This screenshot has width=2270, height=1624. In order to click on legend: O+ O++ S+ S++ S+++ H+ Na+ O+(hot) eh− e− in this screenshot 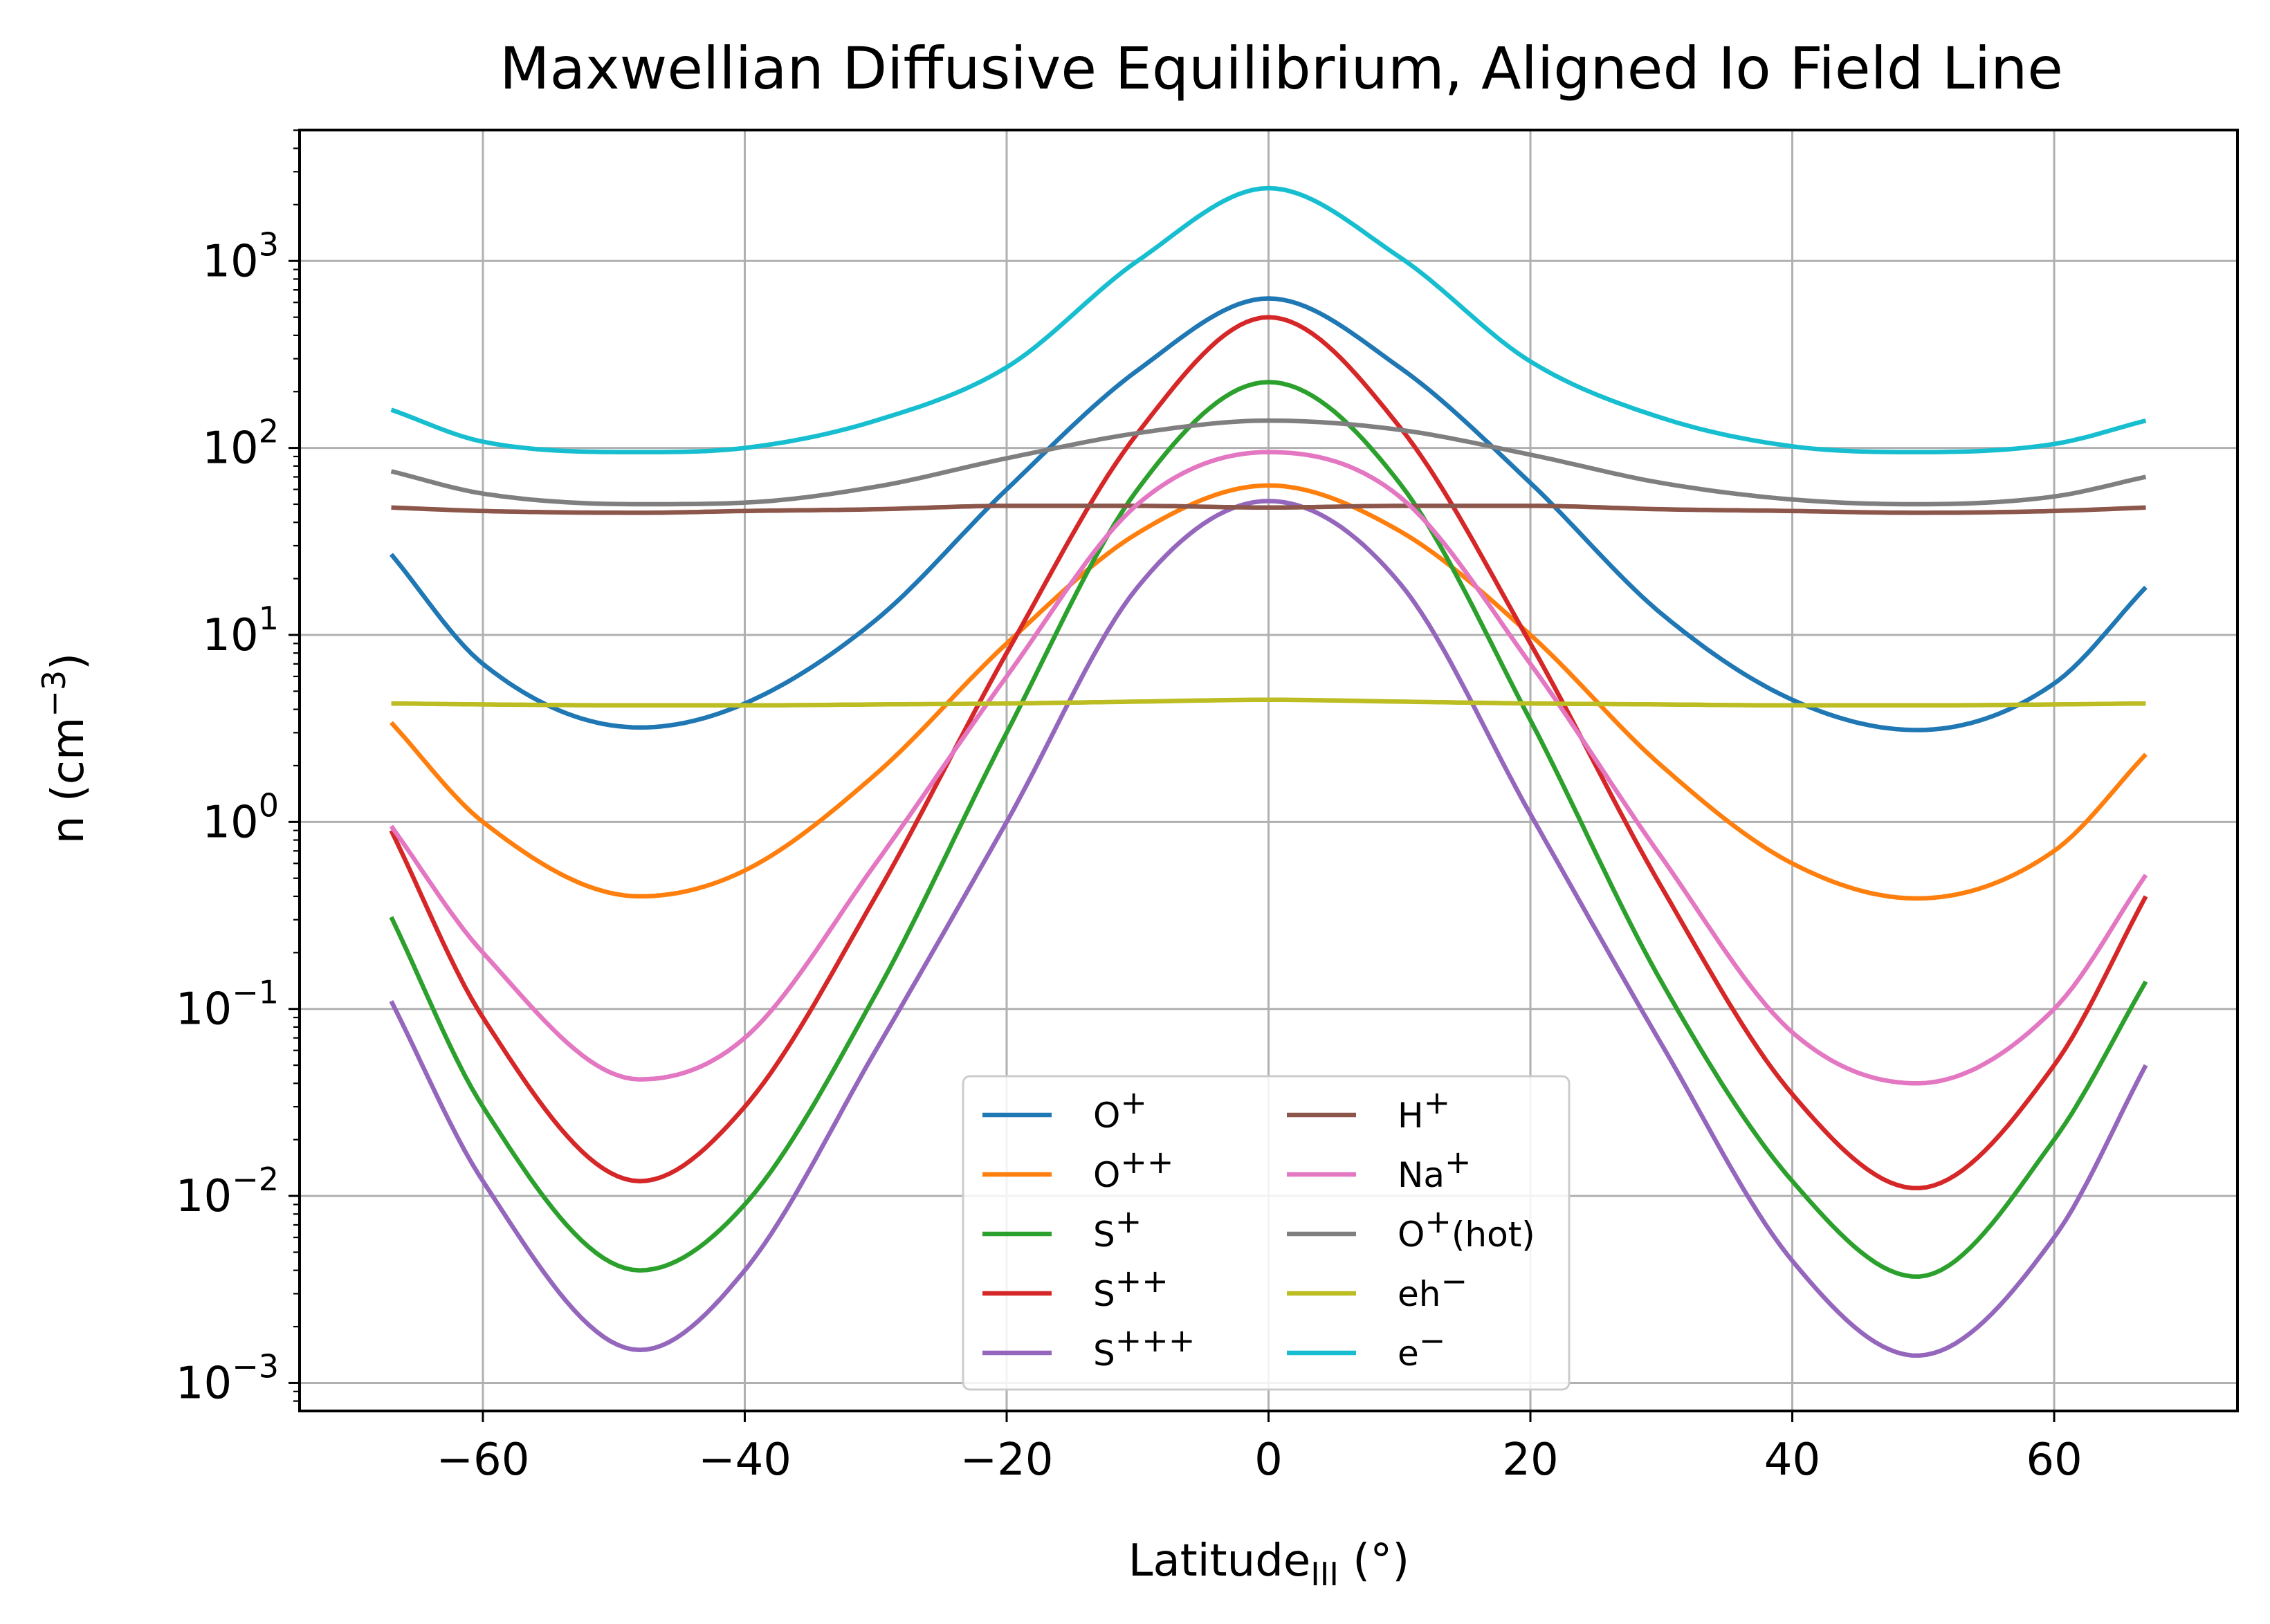, I will do `click(1267, 1233)`.